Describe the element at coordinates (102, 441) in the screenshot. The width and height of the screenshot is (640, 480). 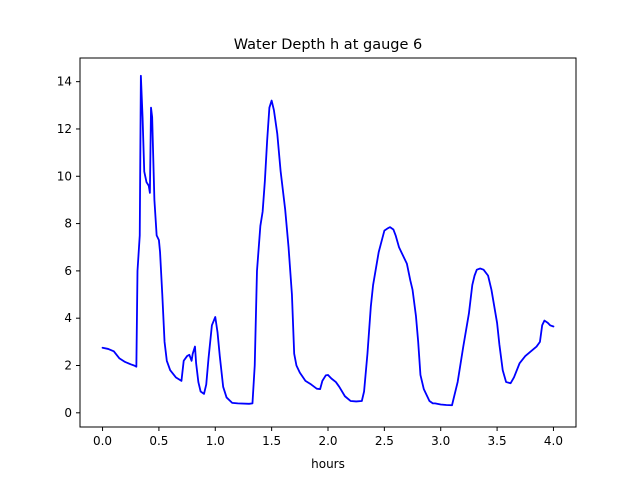
I see `x-tick-label: 0.0` at that location.